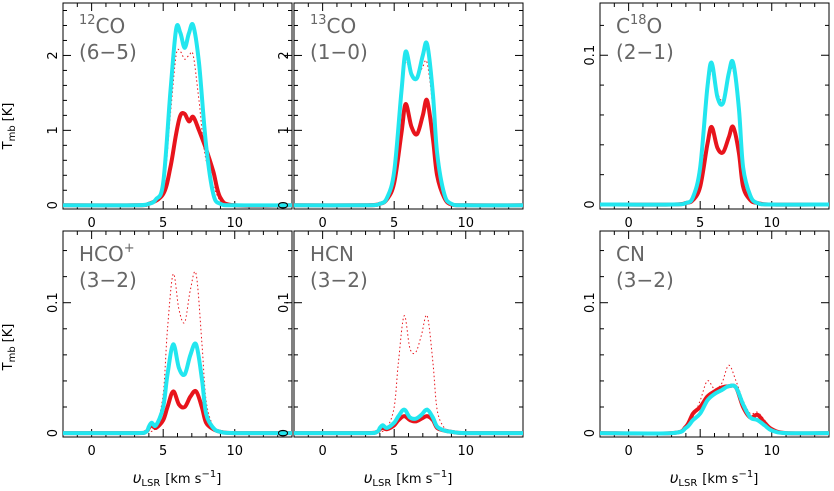 The image size is (834, 491). I want to click on panel-label-transition: (2−1), so click(645, 52).